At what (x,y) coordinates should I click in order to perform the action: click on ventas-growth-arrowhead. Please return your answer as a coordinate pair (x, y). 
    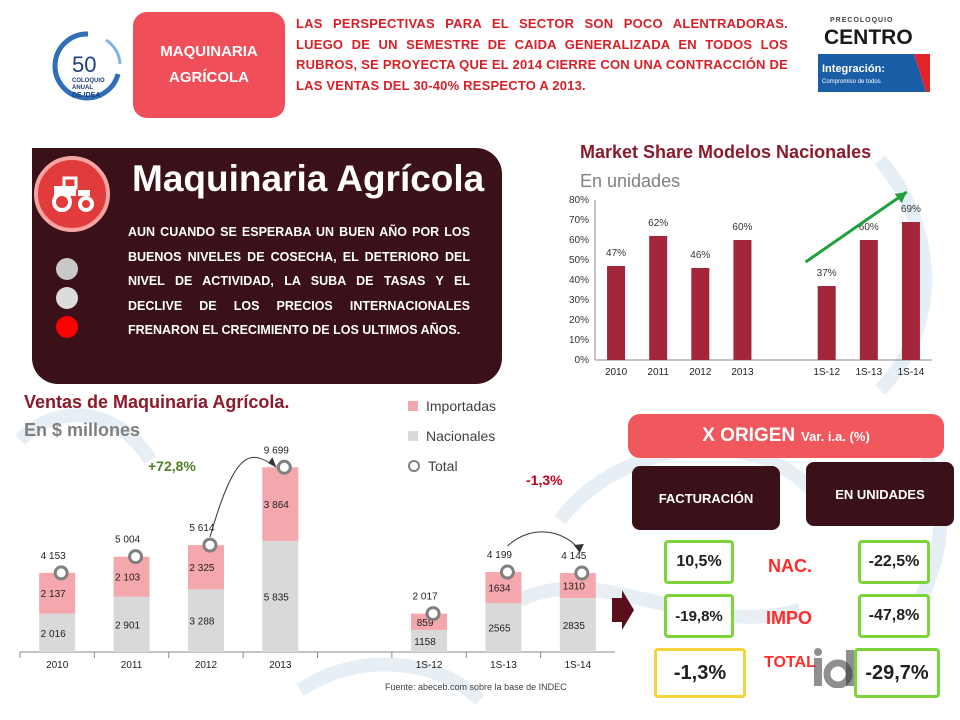
    Looking at the image, I should click on (272, 462).